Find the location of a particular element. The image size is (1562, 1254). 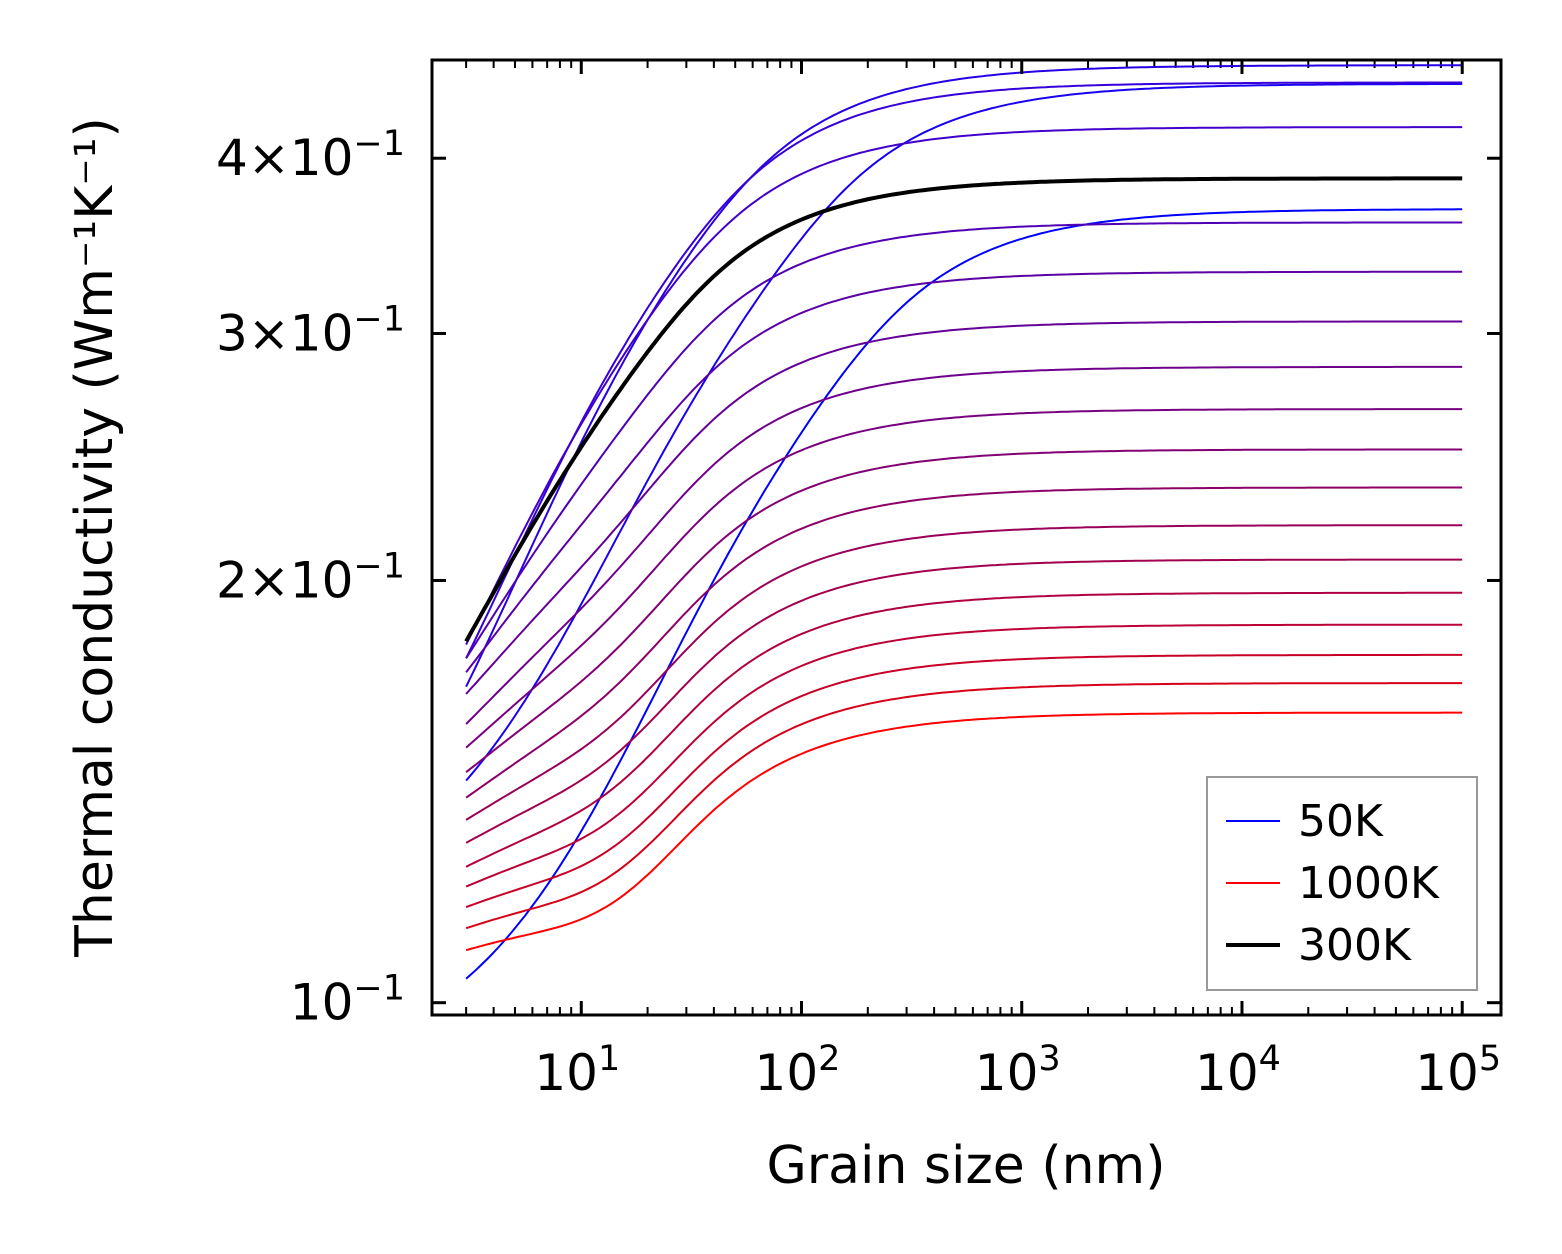

legend-label: 1000K is located at coordinates (1369, 883).